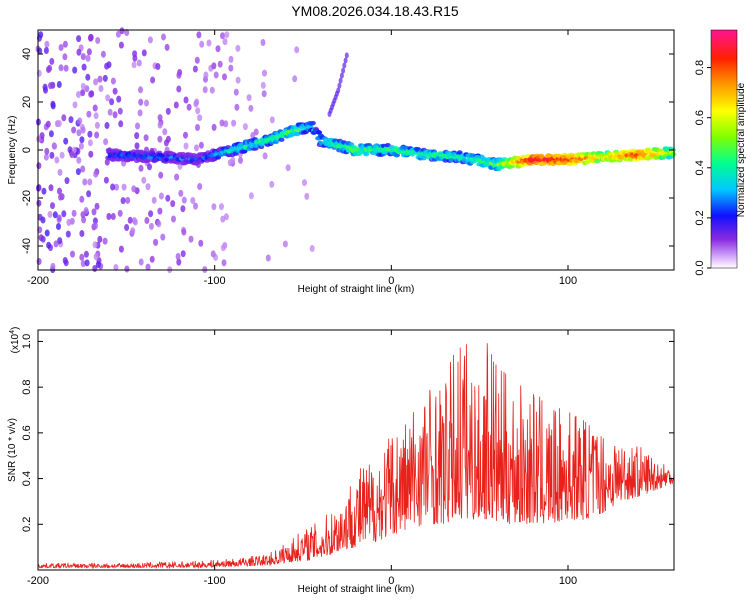 The height and width of the screenshot is (600, 750). I want to click on colorbar-tick-label: 0.2, so click(700, 217).